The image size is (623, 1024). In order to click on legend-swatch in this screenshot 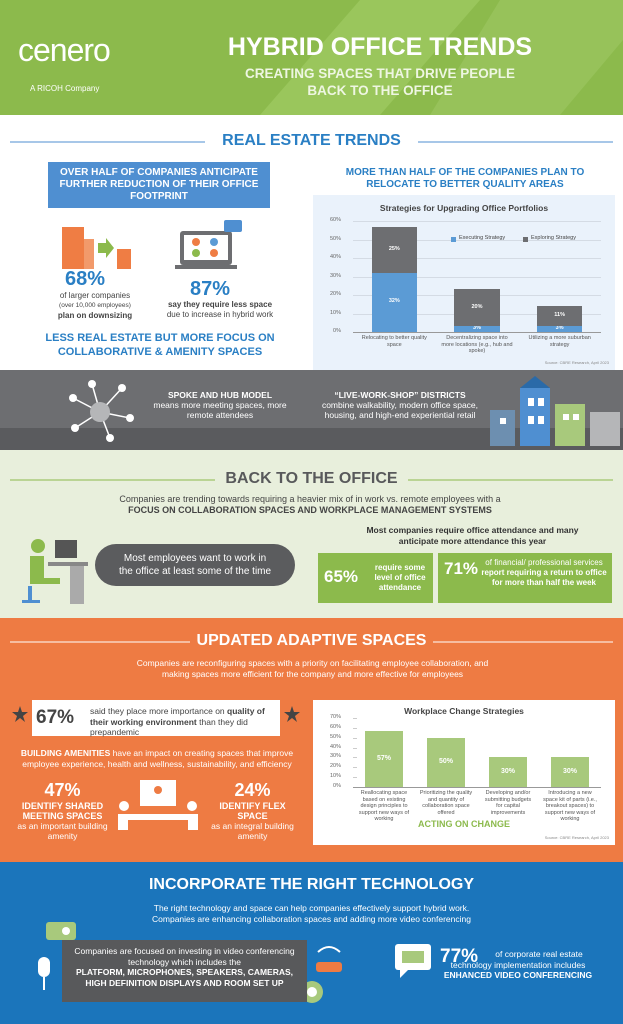, I will do `click(525, 239)`.